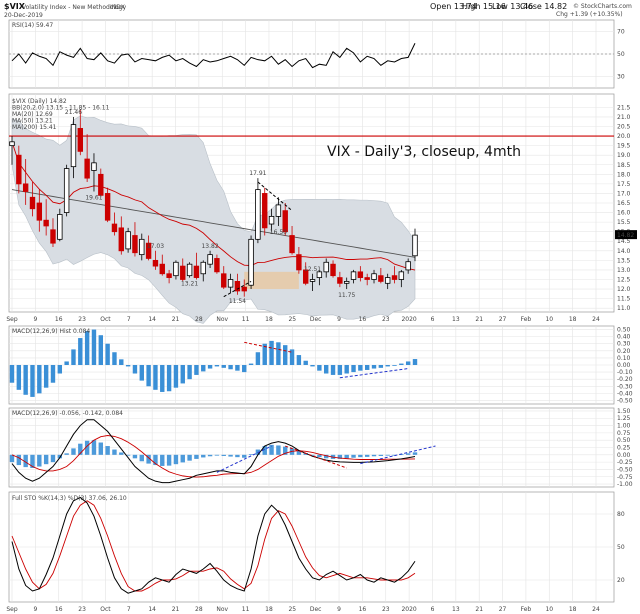 The width and height of the screenshot is (640, 614). I want to click on macd-hist-ytick: 0.20, so click(624, 351).